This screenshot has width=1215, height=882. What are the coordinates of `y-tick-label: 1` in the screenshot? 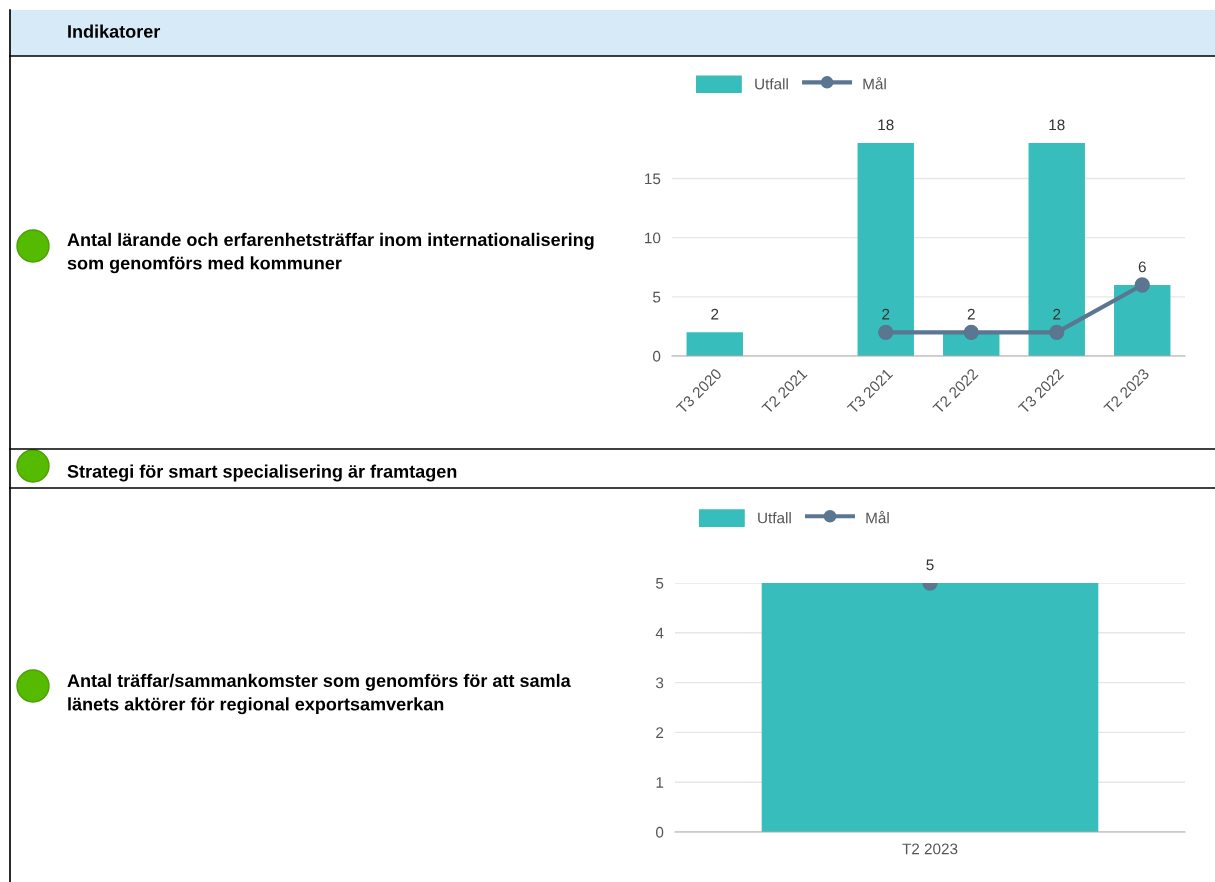 It's located at (660, 782).